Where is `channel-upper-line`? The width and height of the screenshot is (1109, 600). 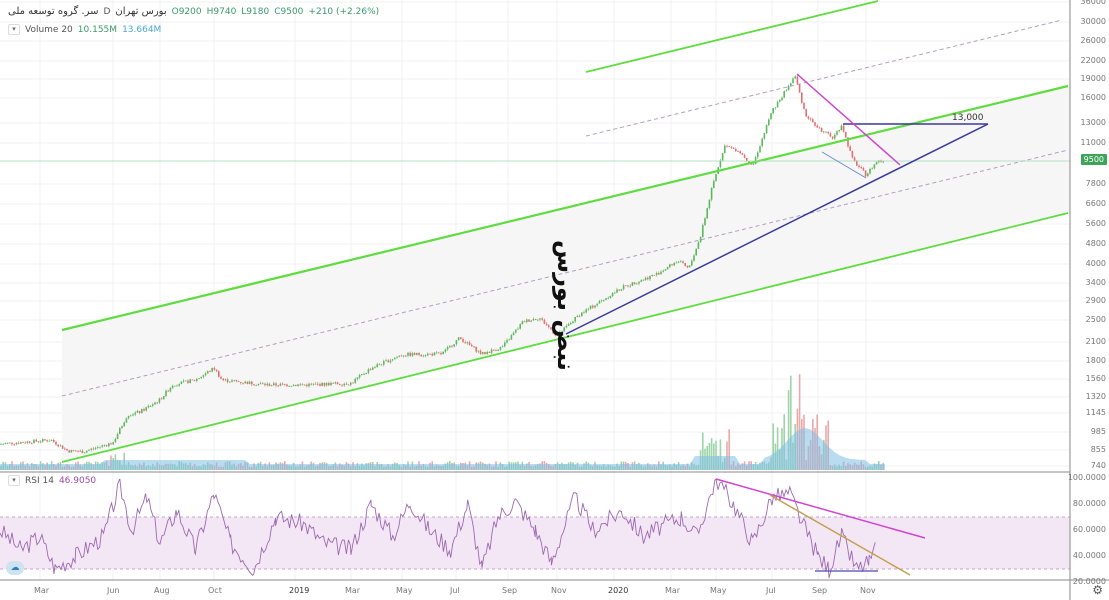
channel-upper-line is located at coordinates (732, 36).